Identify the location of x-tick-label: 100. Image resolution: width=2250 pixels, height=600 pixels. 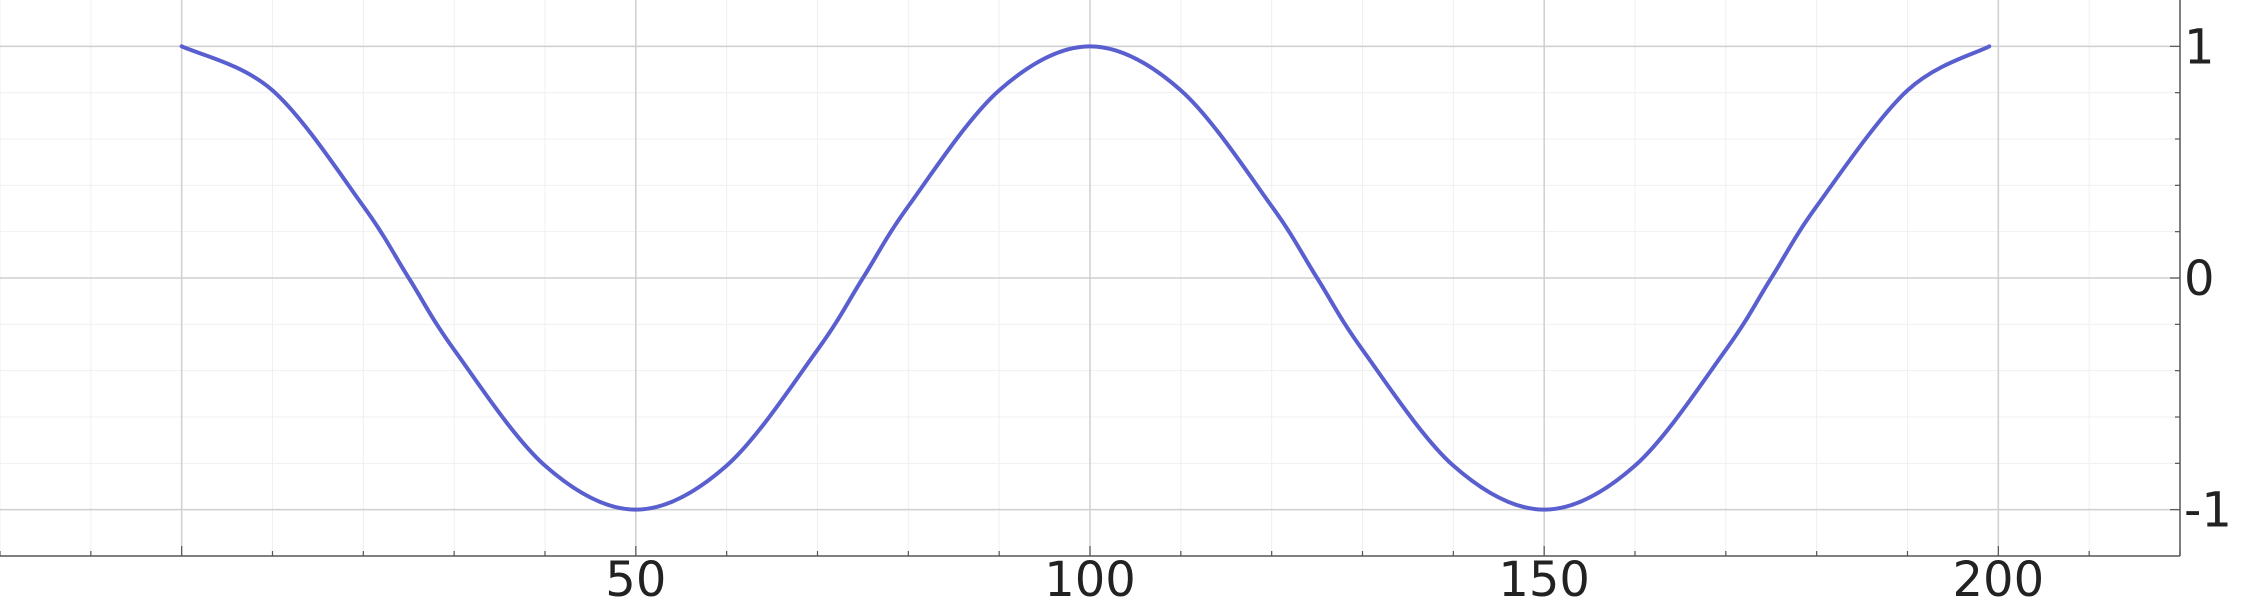
(1090, 576).